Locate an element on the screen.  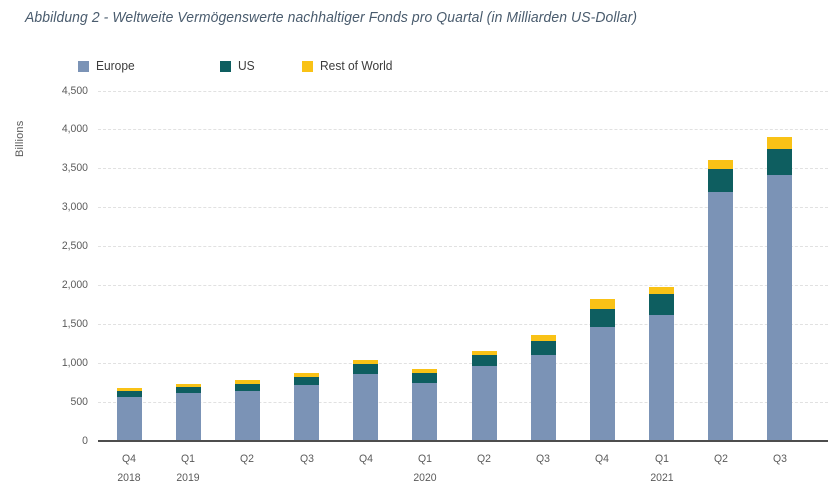
x-axis-year-label: 2021 is located at coordinates (661, 478).